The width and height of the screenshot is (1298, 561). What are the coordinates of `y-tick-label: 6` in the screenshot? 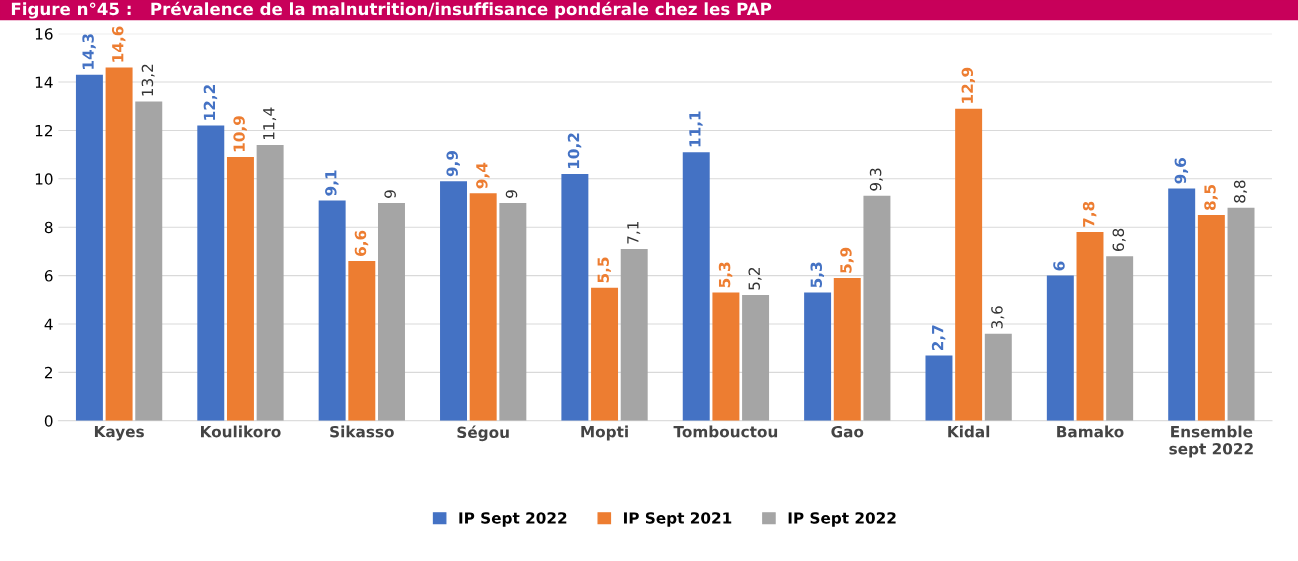 It's located at (48, 276).